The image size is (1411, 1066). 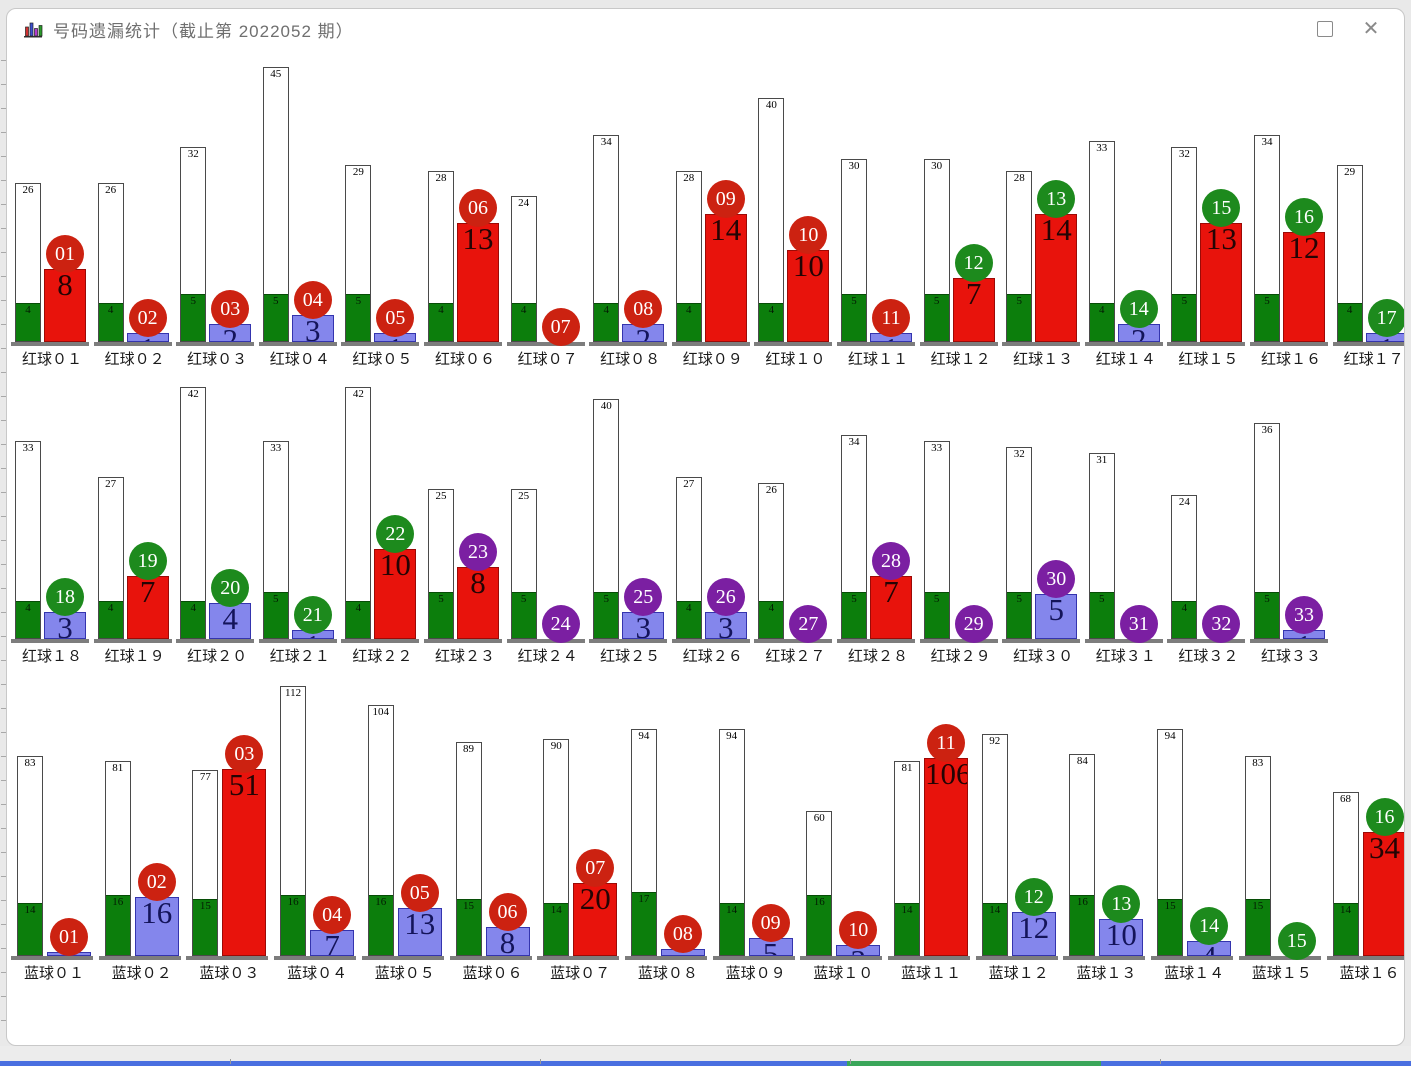 I want to click on max-omission-value: 30, so click(x=854, y=166).